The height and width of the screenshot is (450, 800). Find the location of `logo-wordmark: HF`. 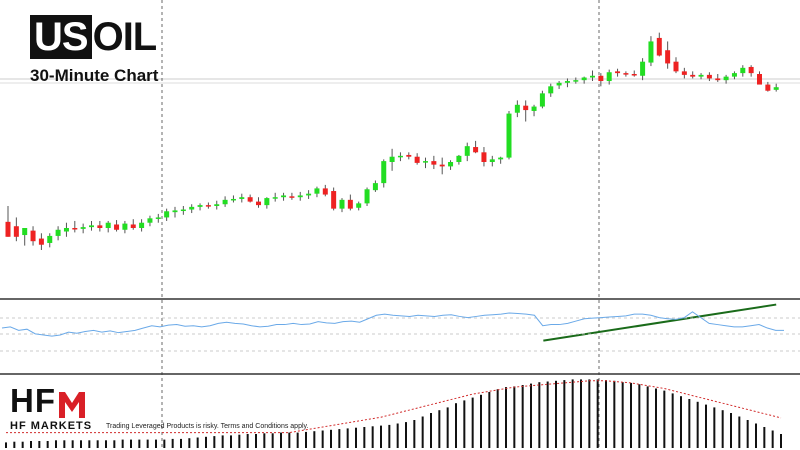

logo-wordmark: HF is located at coordinates (51, 401).